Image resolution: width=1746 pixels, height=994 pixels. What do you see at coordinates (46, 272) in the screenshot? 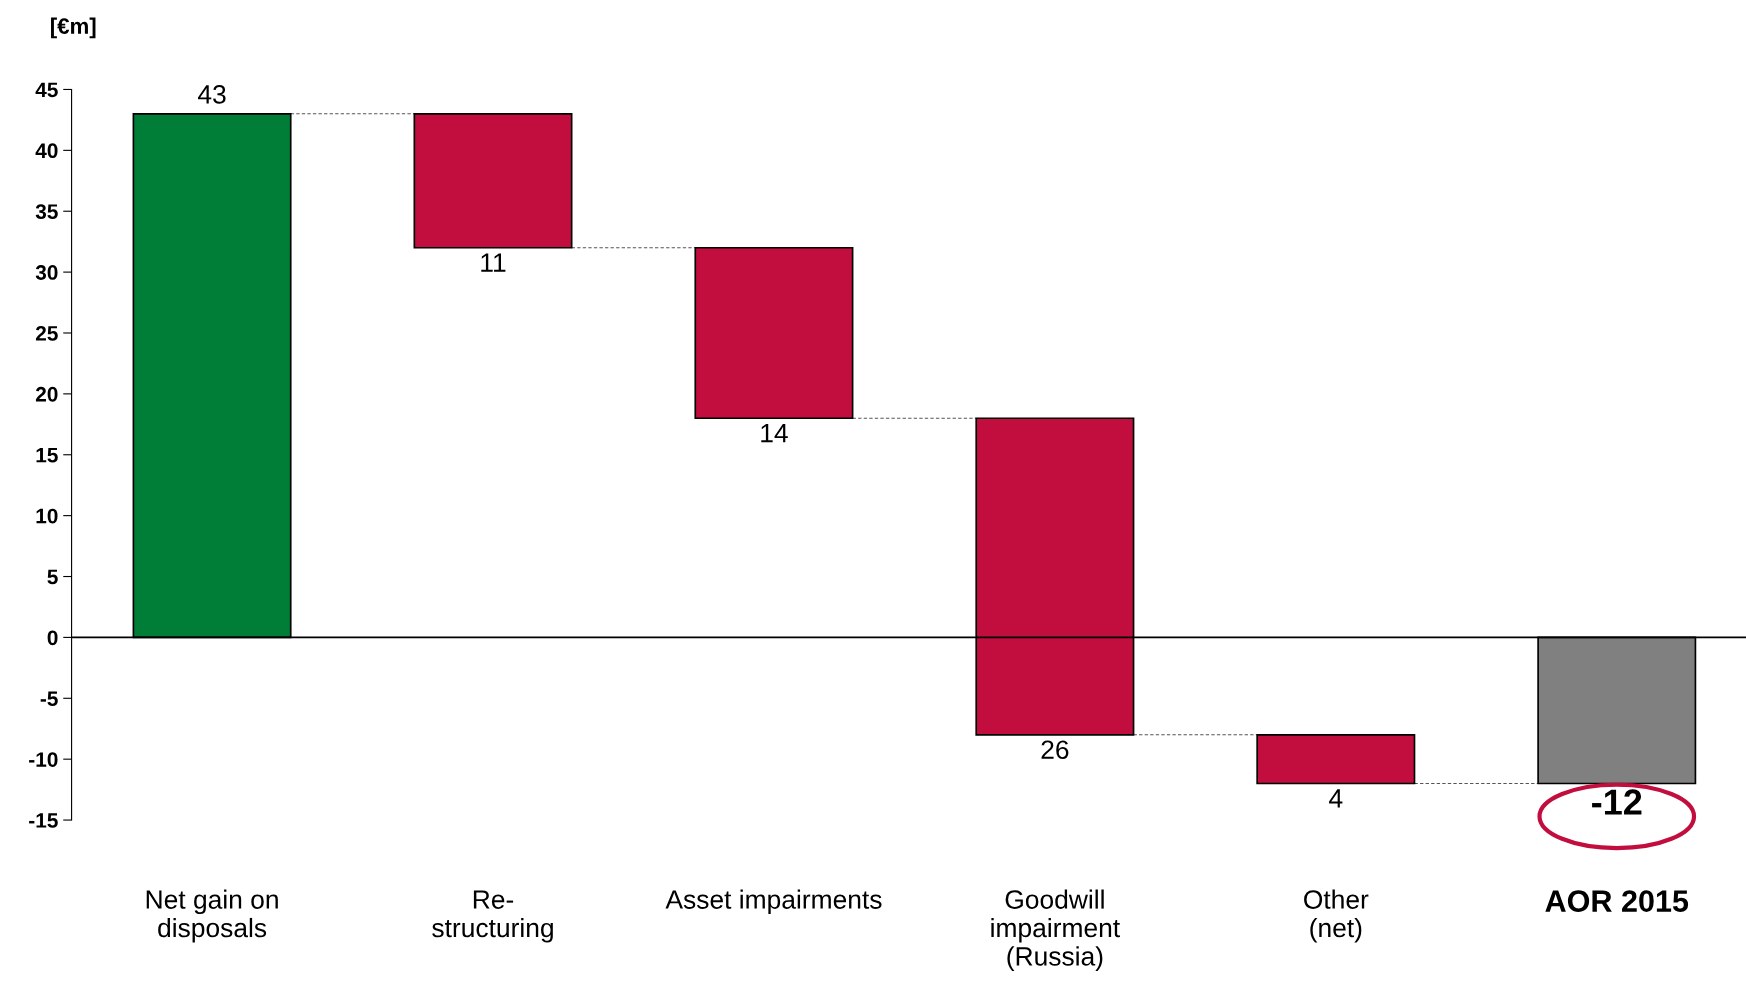
I see `y-tick-label: 30` at bounding box center [46, 272].